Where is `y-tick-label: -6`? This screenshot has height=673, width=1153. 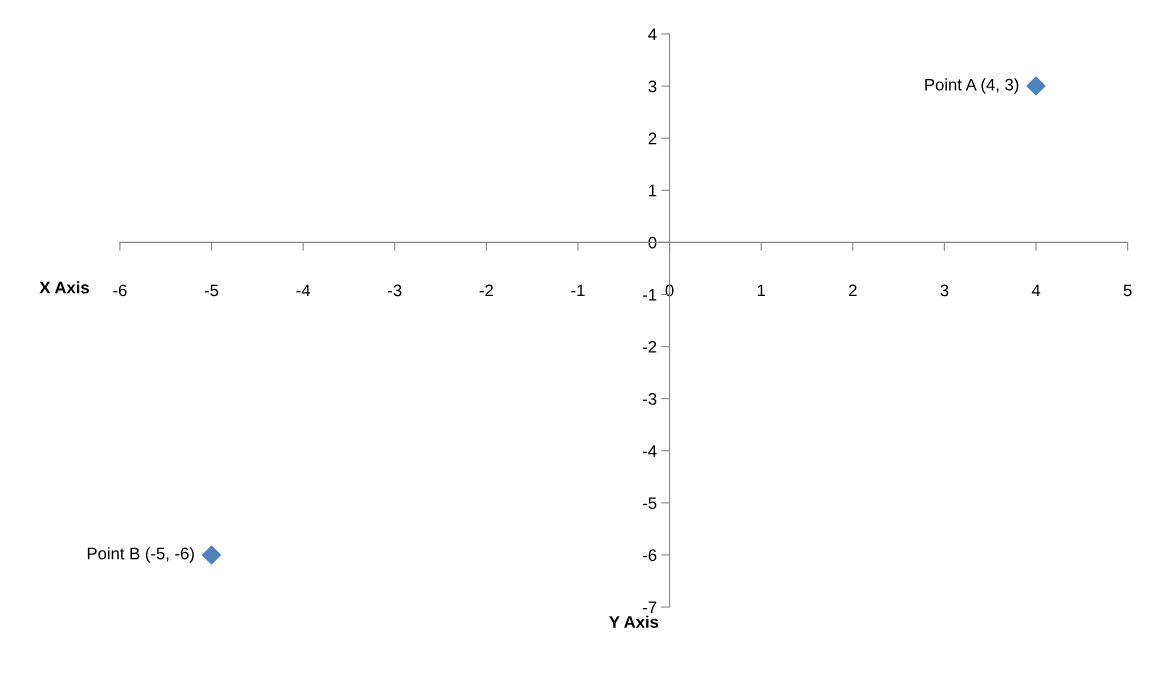
y-tick-label: -6 is located at coordinates (650, 555).